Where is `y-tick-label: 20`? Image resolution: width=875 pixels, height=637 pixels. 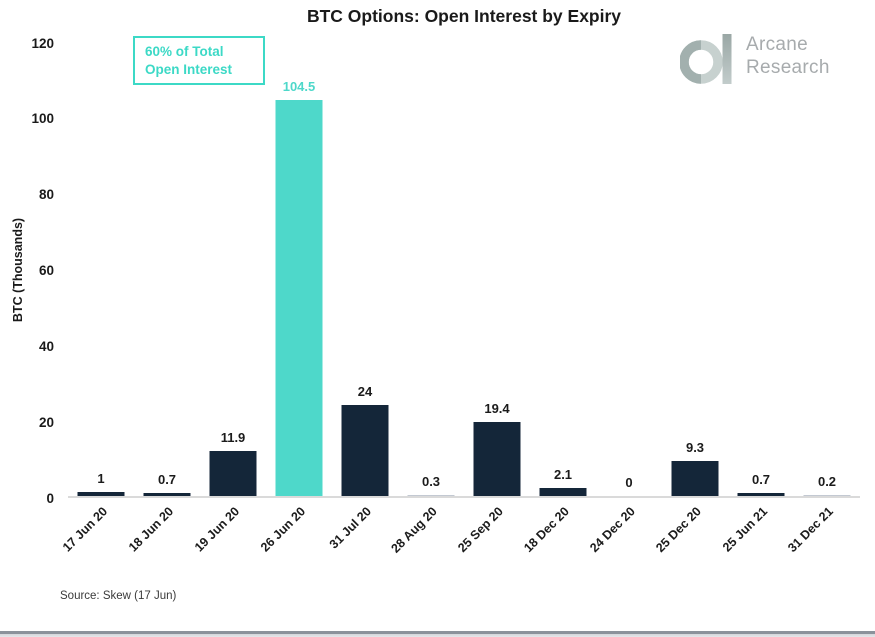
y-tick-label: 20 is located at coordinates (46, 422).